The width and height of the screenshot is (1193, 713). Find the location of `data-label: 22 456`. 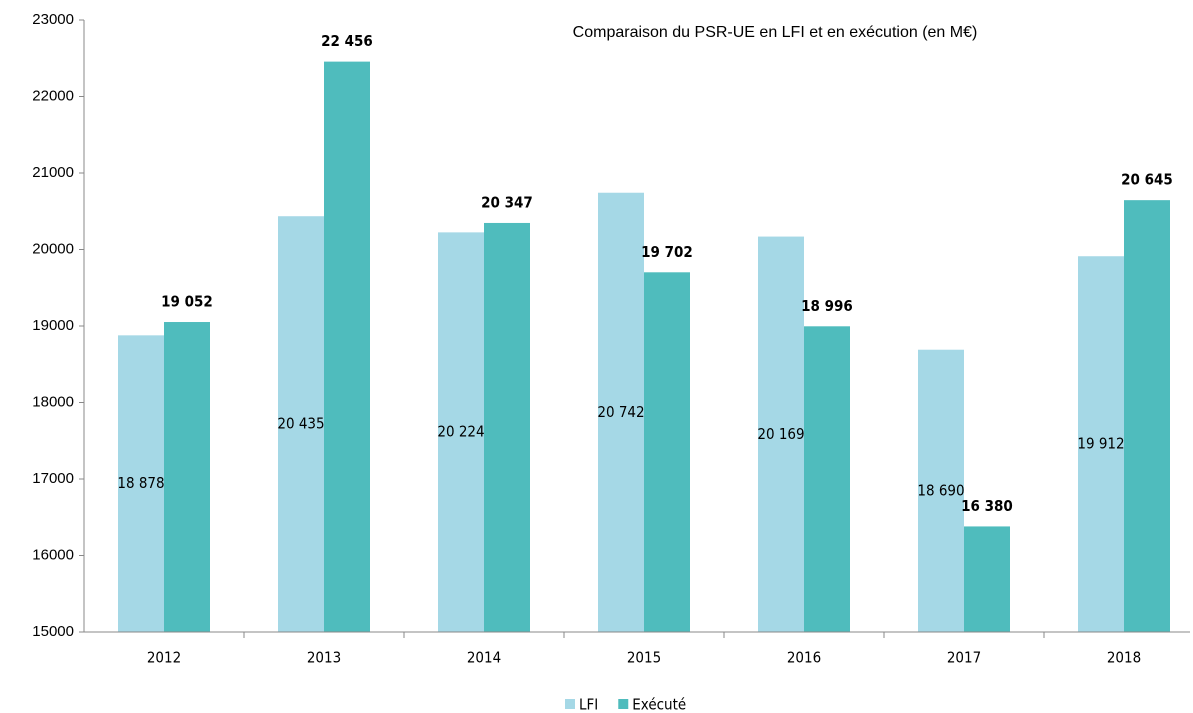

data-label: 22 456 is located at coordinates (347, 41).